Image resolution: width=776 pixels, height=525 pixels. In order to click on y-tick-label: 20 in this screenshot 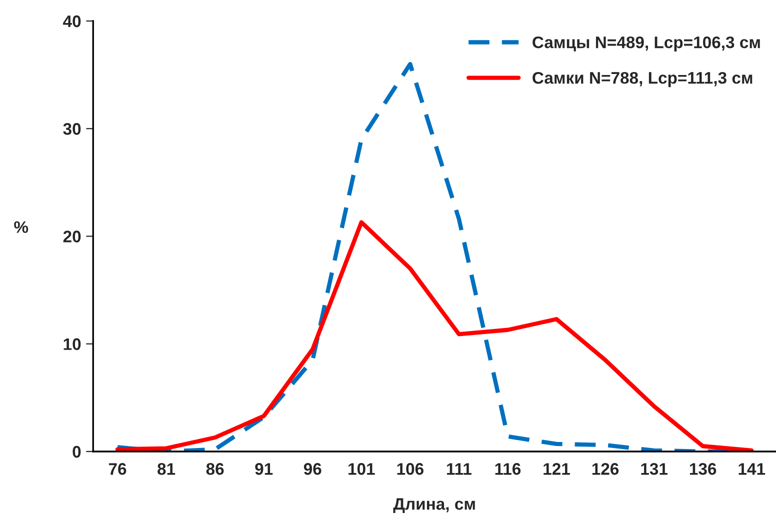, I will do `click(72, 236)`.